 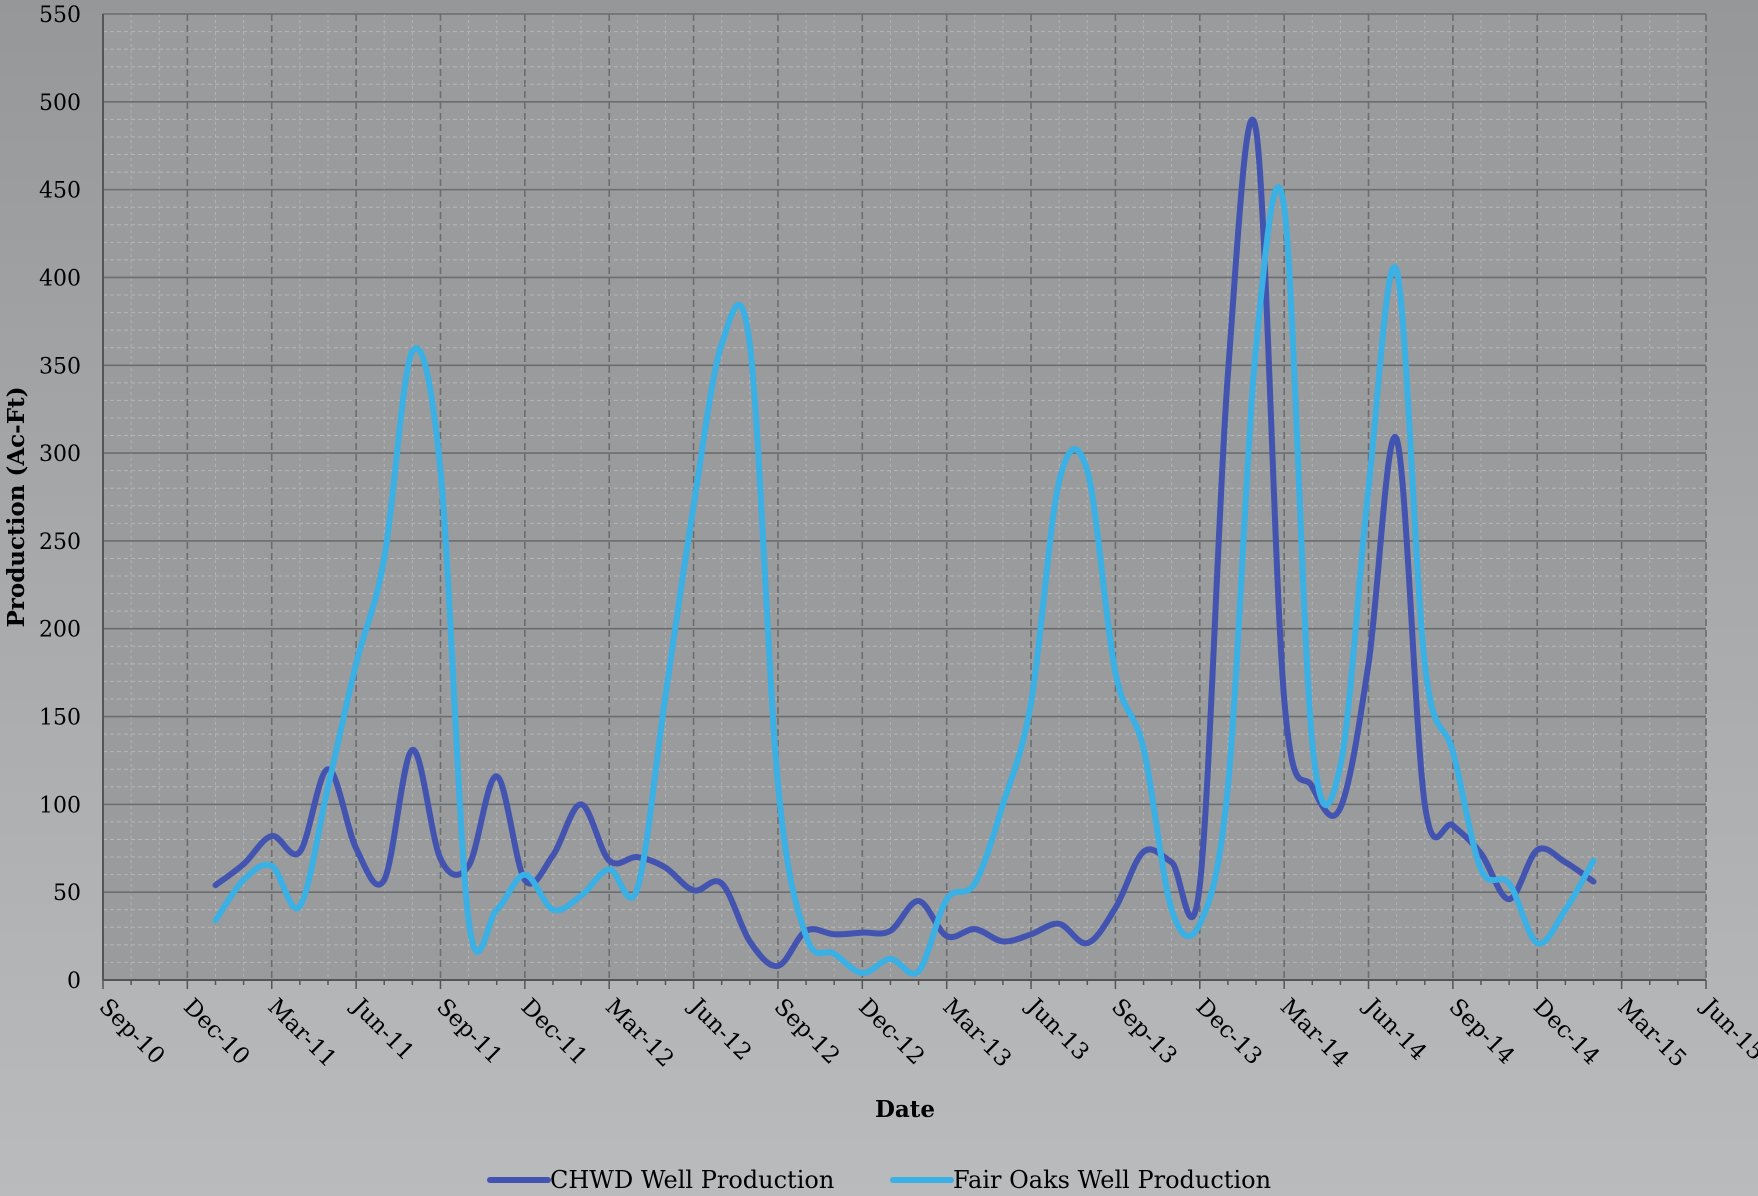 I want to click on x-tick-label: Sep-12, so click(x=807, y=1032).